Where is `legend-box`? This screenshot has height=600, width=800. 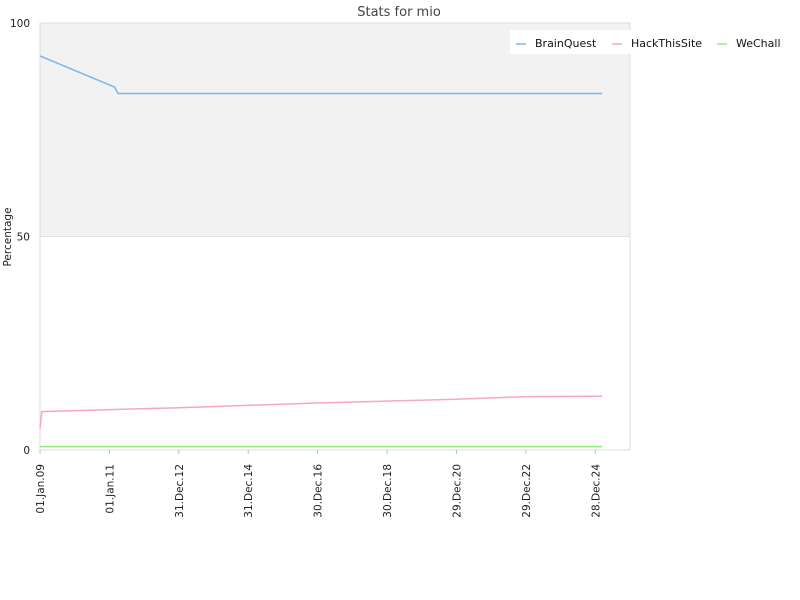 legend-box is located at coordinates (651, 42).